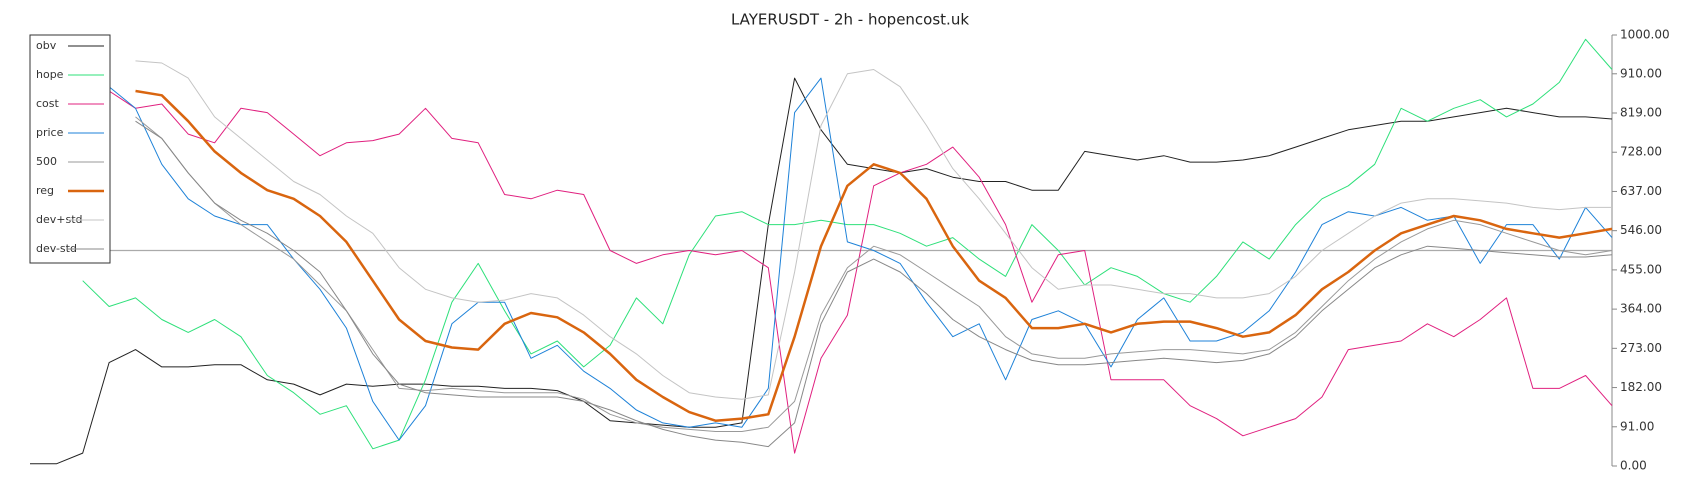 This screenshot has height=500, width=1700. I want to click on legend-label: obv, so click(46, 45).